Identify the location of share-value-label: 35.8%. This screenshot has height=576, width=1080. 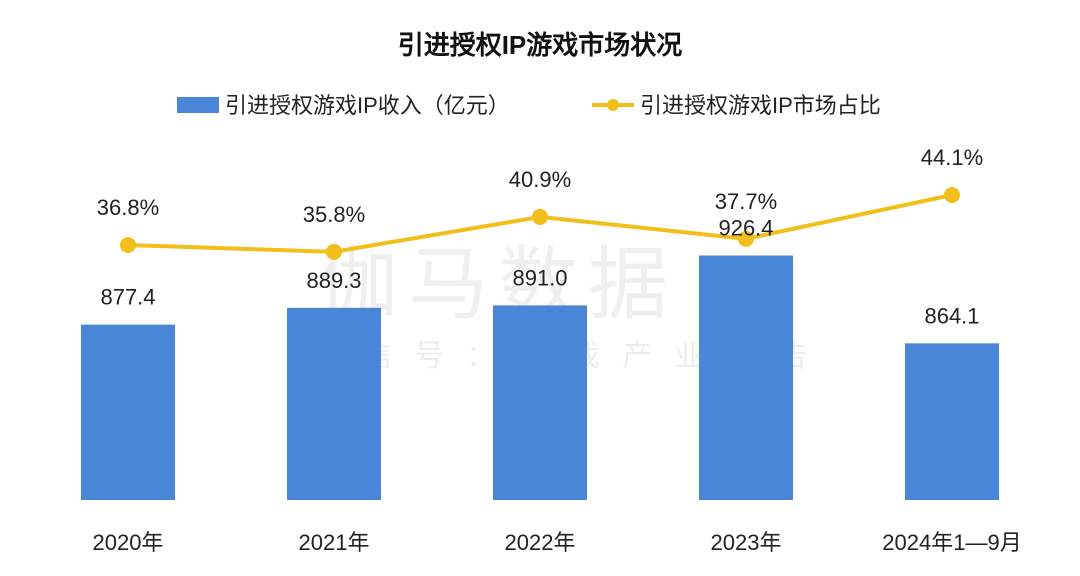
(334, 214).